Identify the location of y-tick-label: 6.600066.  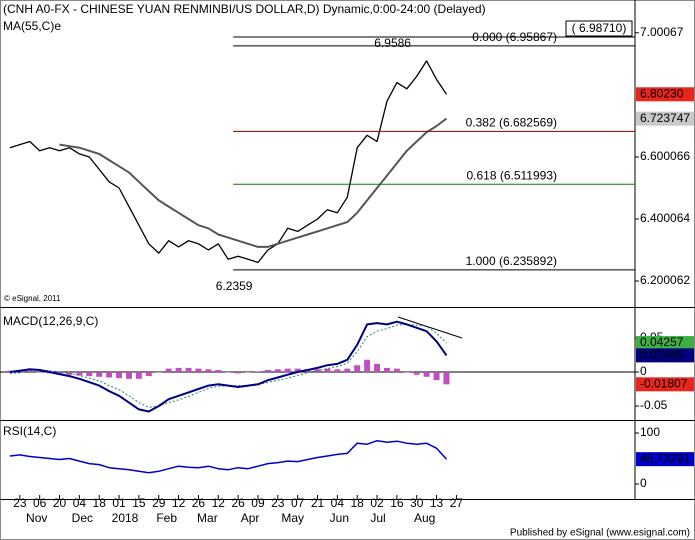
(665, 156).